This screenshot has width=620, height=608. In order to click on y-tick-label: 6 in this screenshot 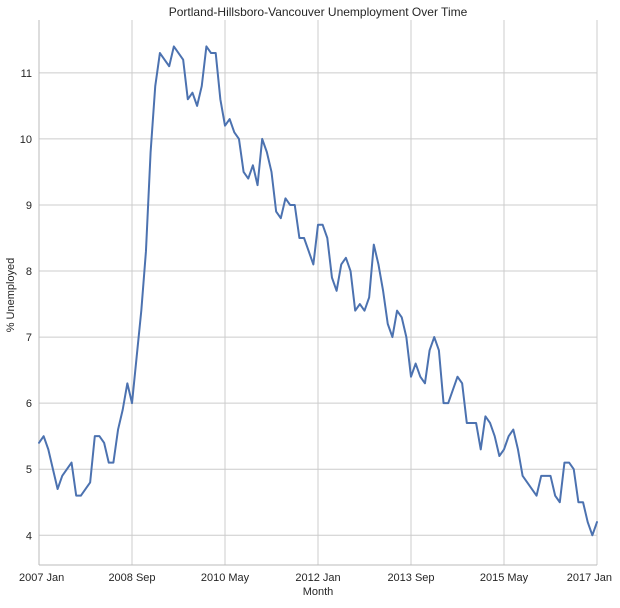, I will do `click(29, 404)`.